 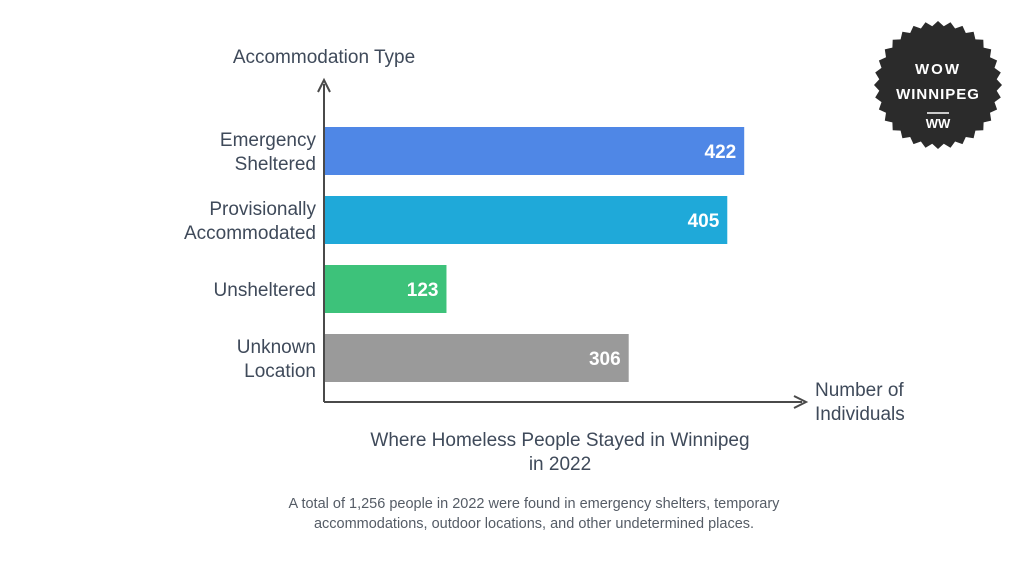 I want to click on logo-text-winnipeg: WINNIPEG, so click(x=938, y=94).